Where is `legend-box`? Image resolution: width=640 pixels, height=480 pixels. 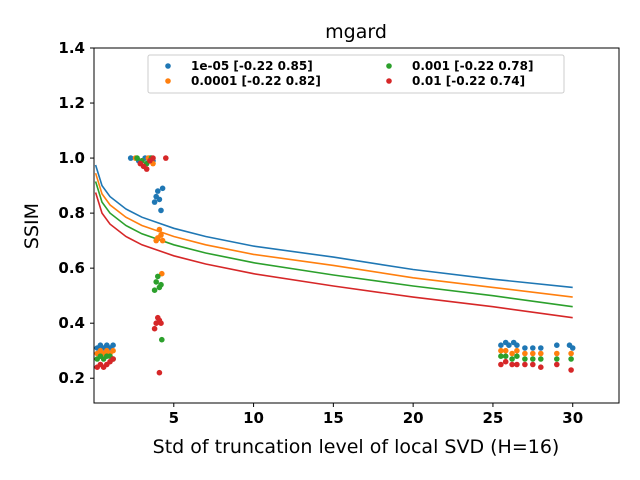
legend-box is located at coordinates (356, 74).